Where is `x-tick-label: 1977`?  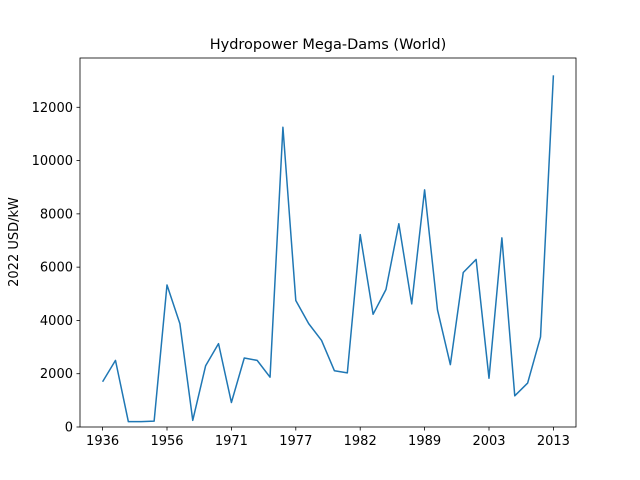 x-tick-label: 1977 is located at coordinates (295, 441).